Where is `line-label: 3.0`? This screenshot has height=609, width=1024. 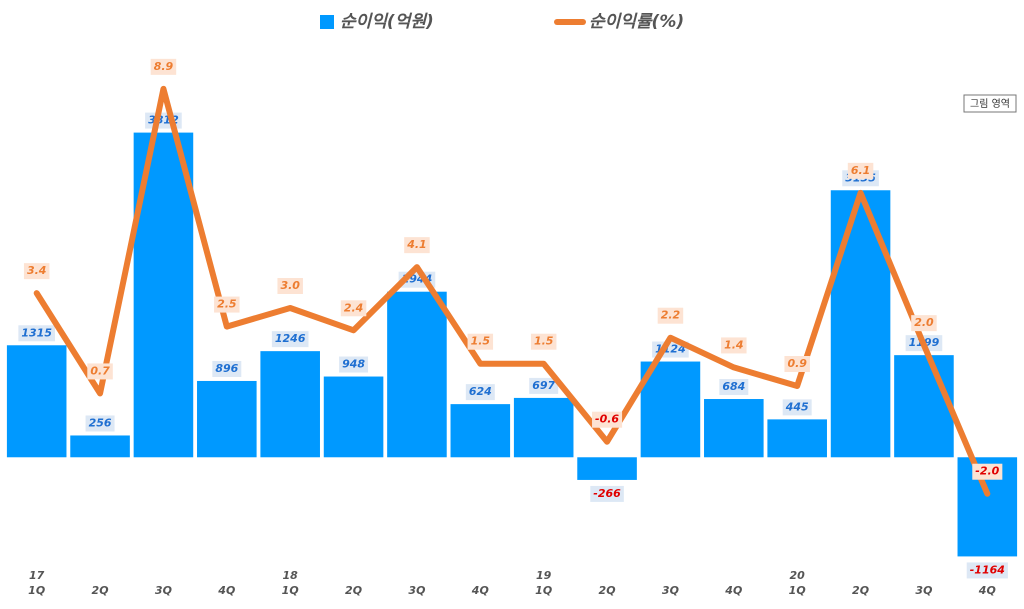
line-label: 3.0 is located at coordinates (290, 285).